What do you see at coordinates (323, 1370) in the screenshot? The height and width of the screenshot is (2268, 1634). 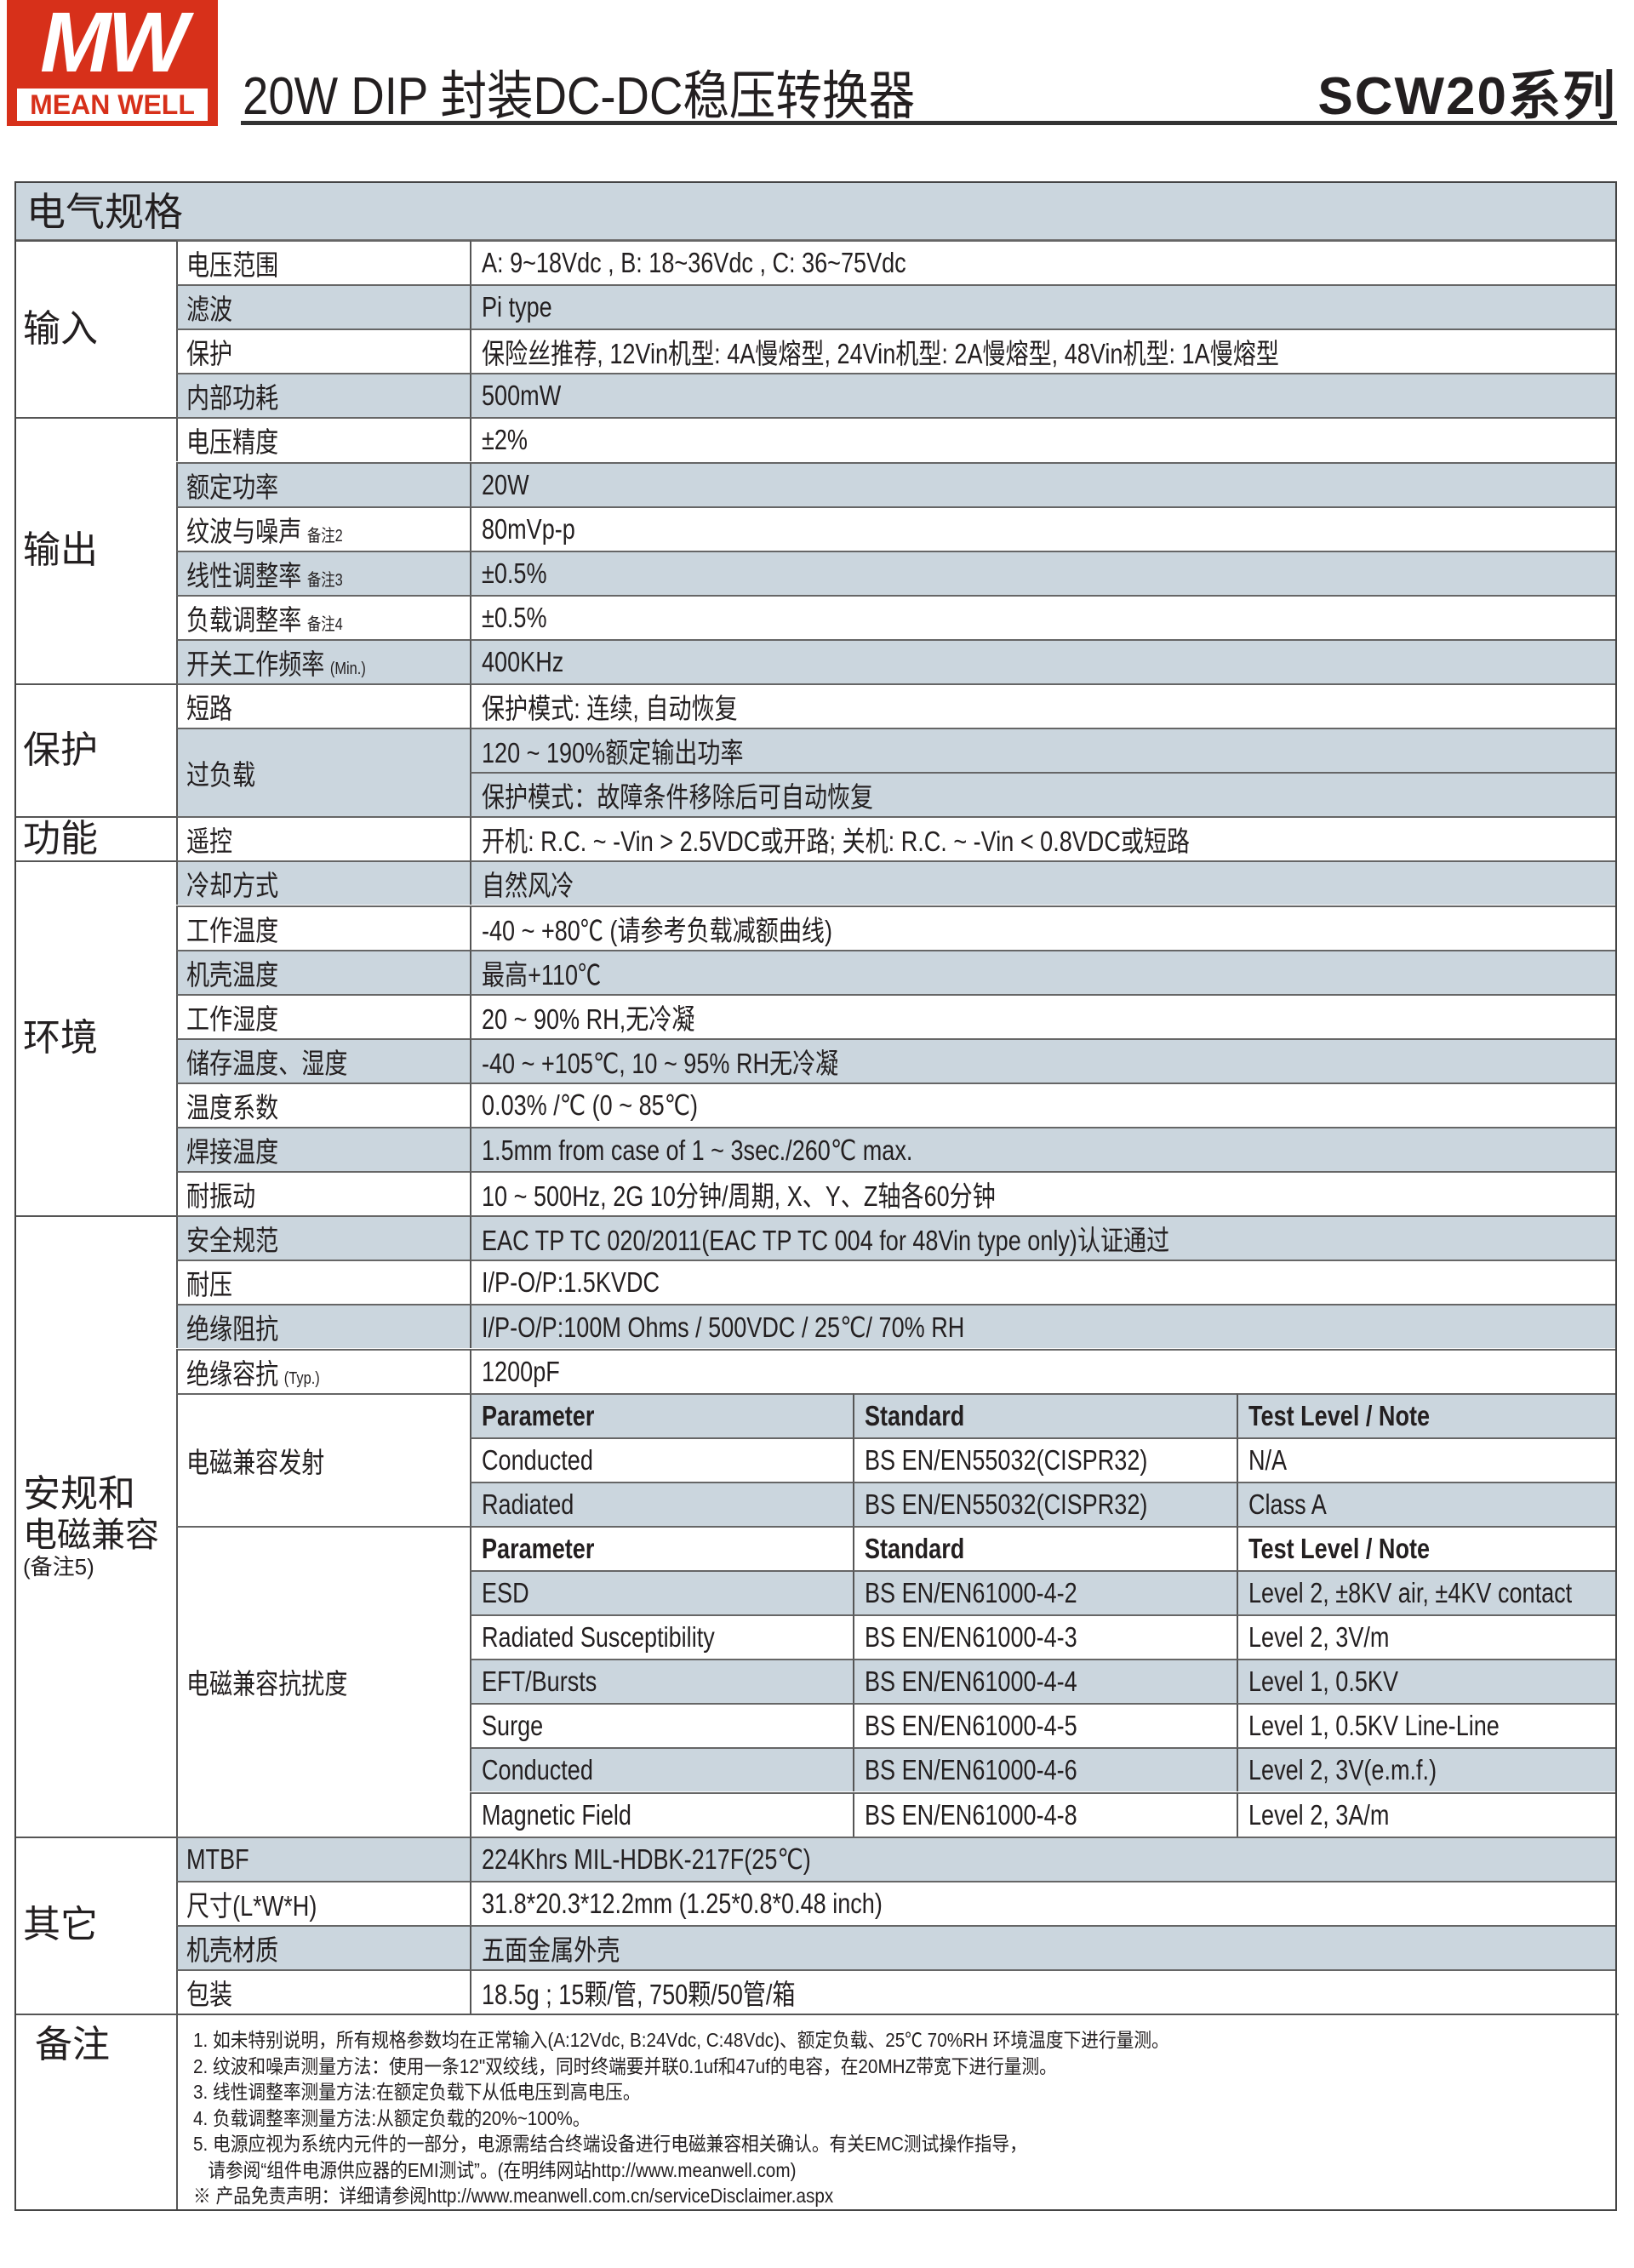 I see `row-label: 绝缘容抗 (Typ.)` at bounding box center [323, 1370].